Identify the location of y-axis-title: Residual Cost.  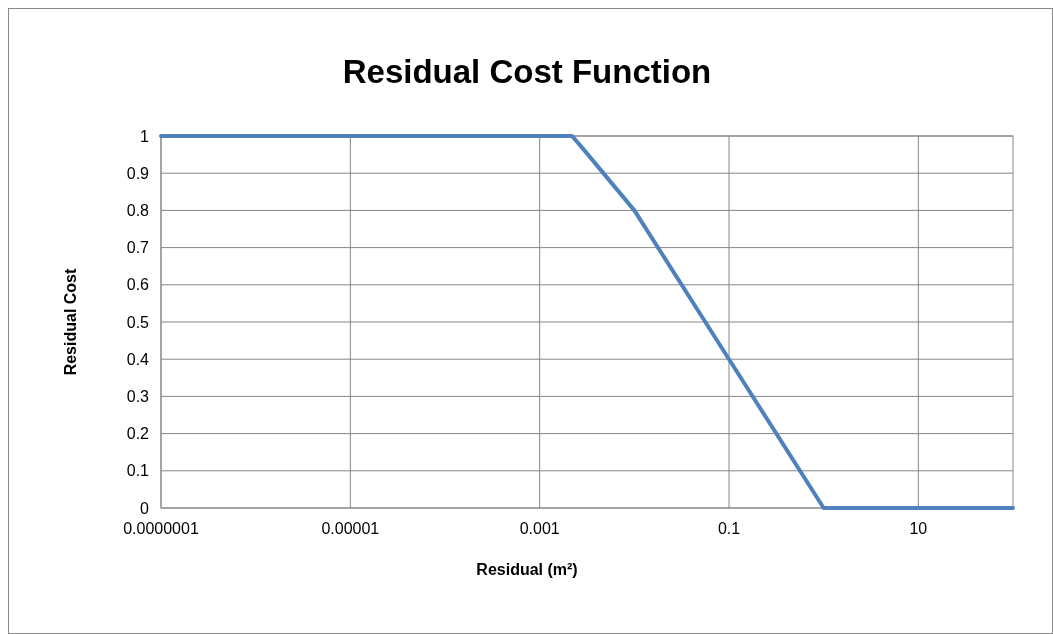
(70, 321).